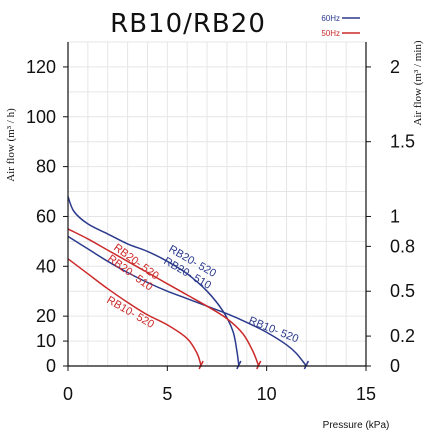 The width and height of the screenshot is (431, 440). Describe the element at coordinates (340, 26) in the screenshot. I see `legend: 60Hz 50Hz` at that location.